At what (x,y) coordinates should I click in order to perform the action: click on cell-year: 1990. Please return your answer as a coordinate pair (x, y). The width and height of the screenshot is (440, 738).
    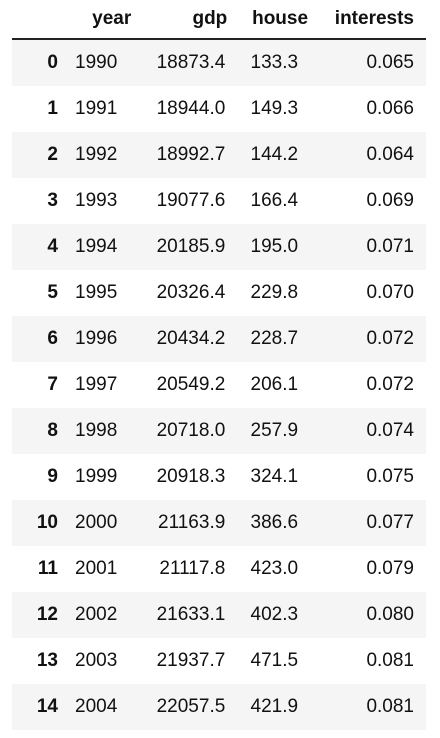
    Looking at the image, I should click on (96, 62).